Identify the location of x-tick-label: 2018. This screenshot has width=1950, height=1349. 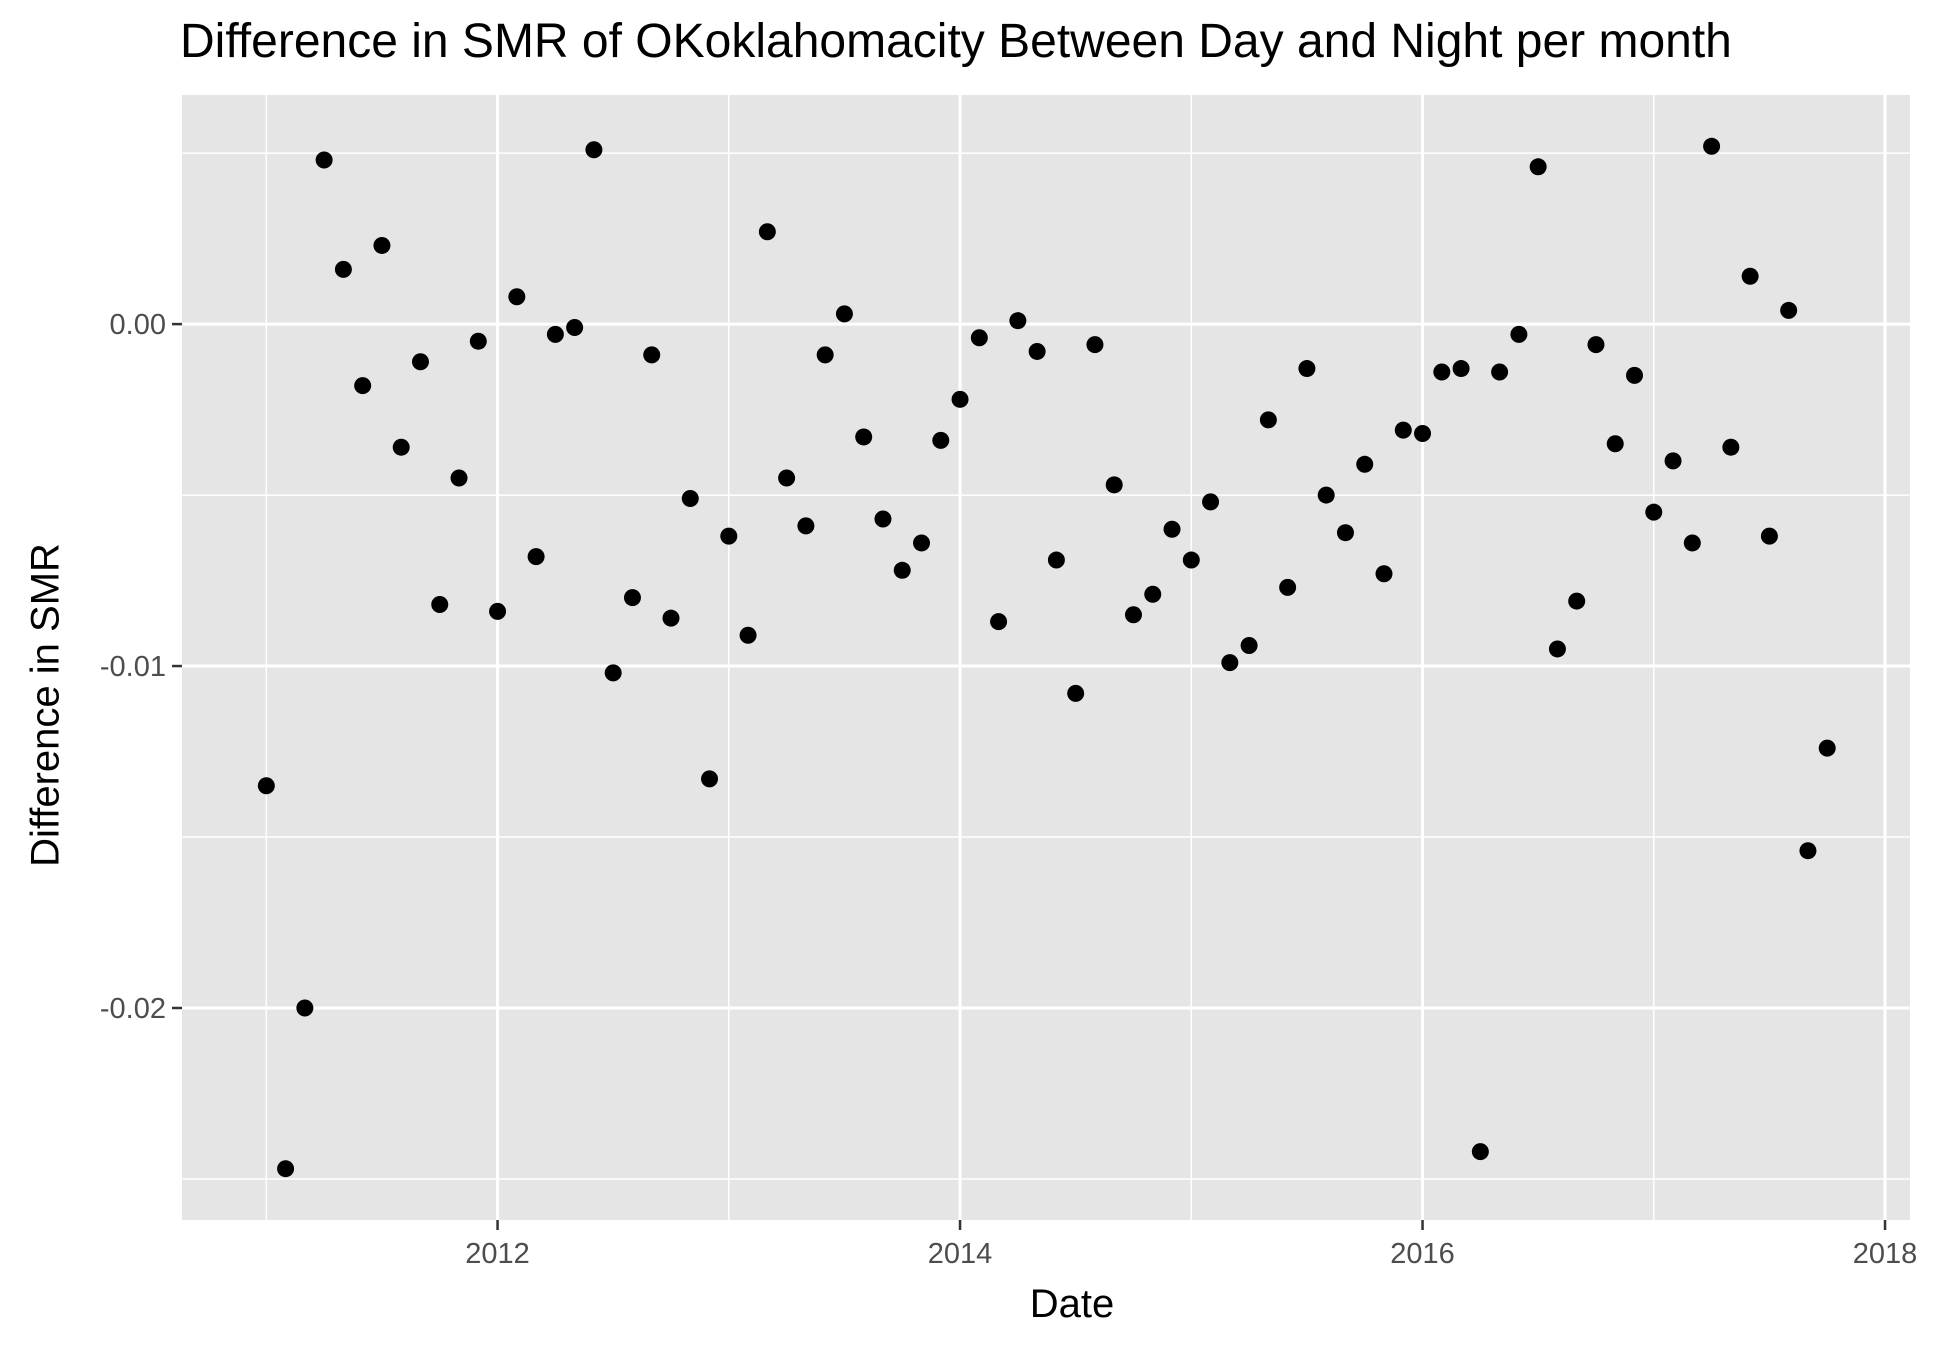
(1885, 1254).